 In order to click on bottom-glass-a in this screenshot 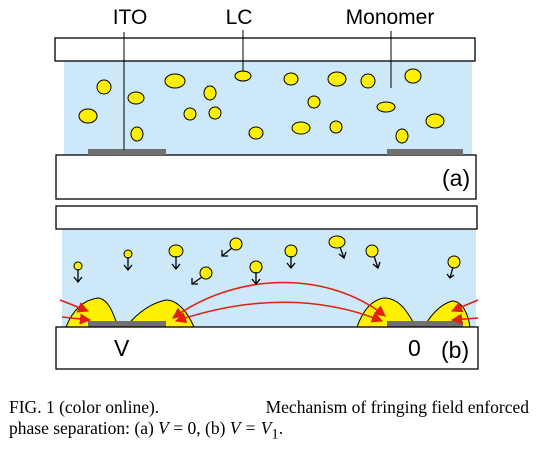, I will do `click(266, 177)`.